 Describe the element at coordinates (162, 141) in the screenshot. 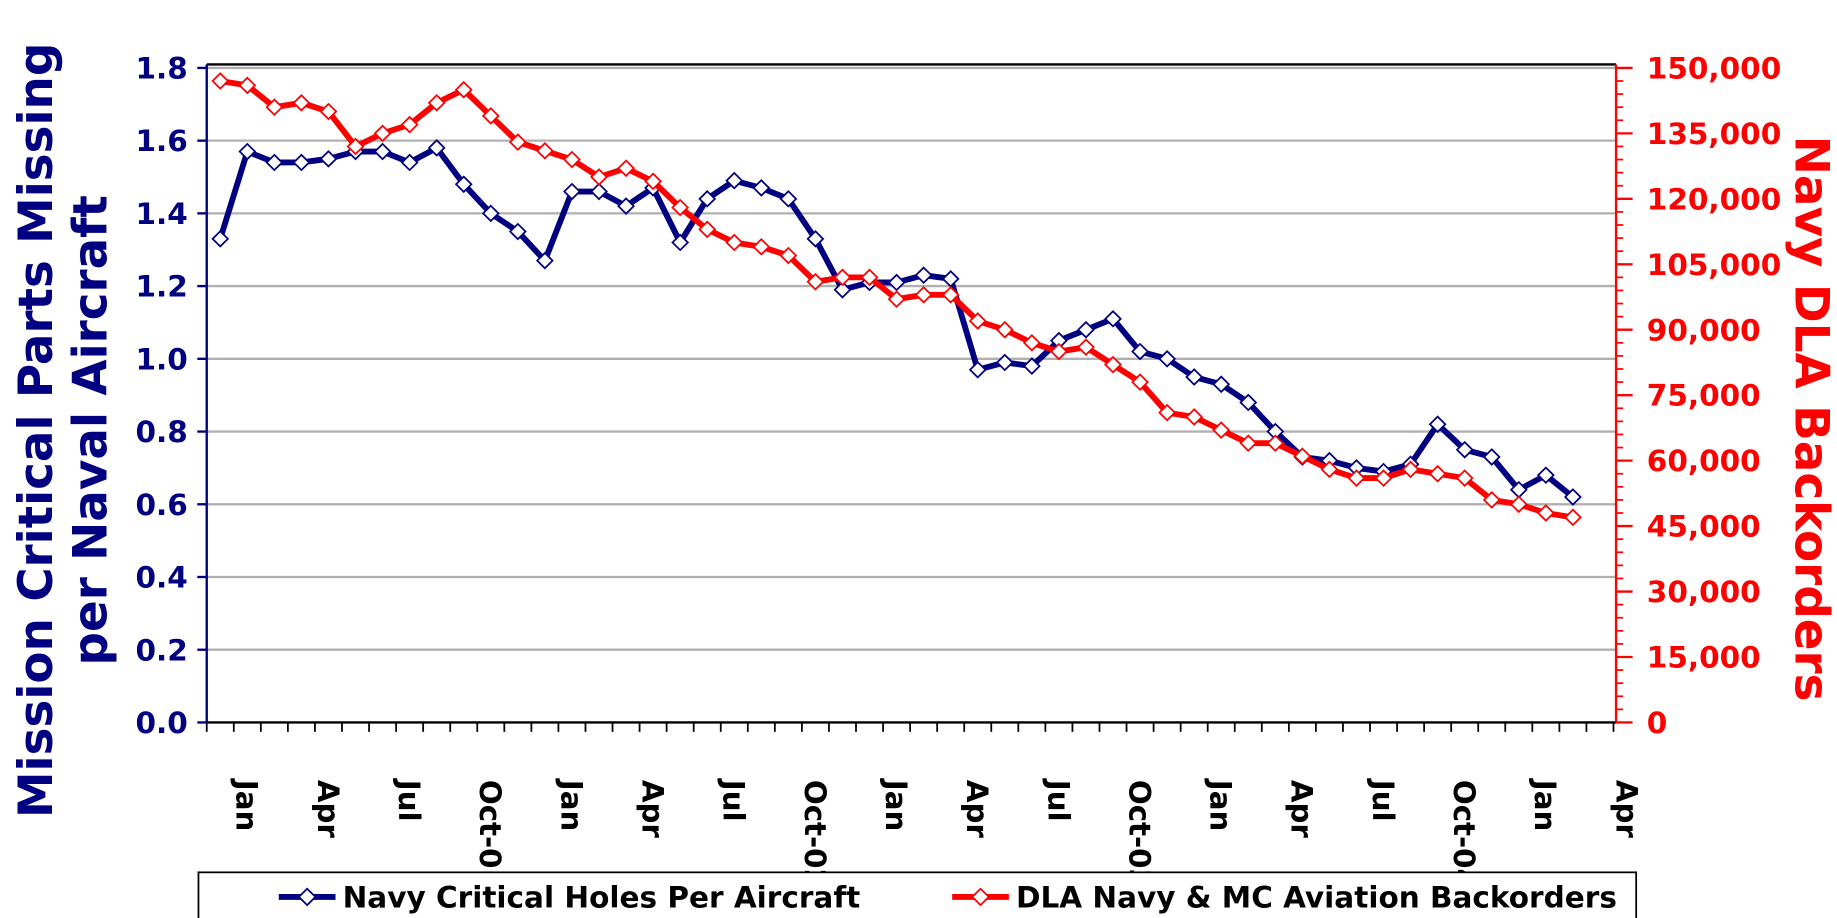

I see `y-tick-label: 1.6` at that location.